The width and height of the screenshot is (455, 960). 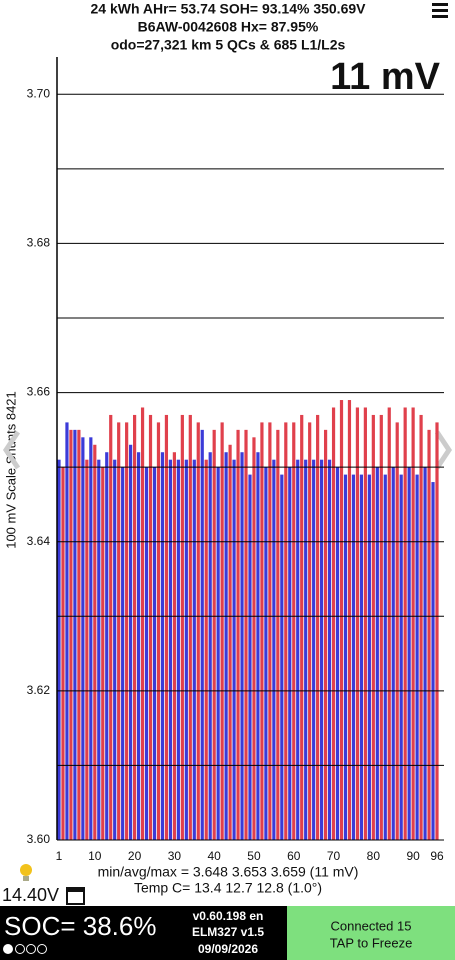 I want to click on menu-icon, so click(x=440, y=10).